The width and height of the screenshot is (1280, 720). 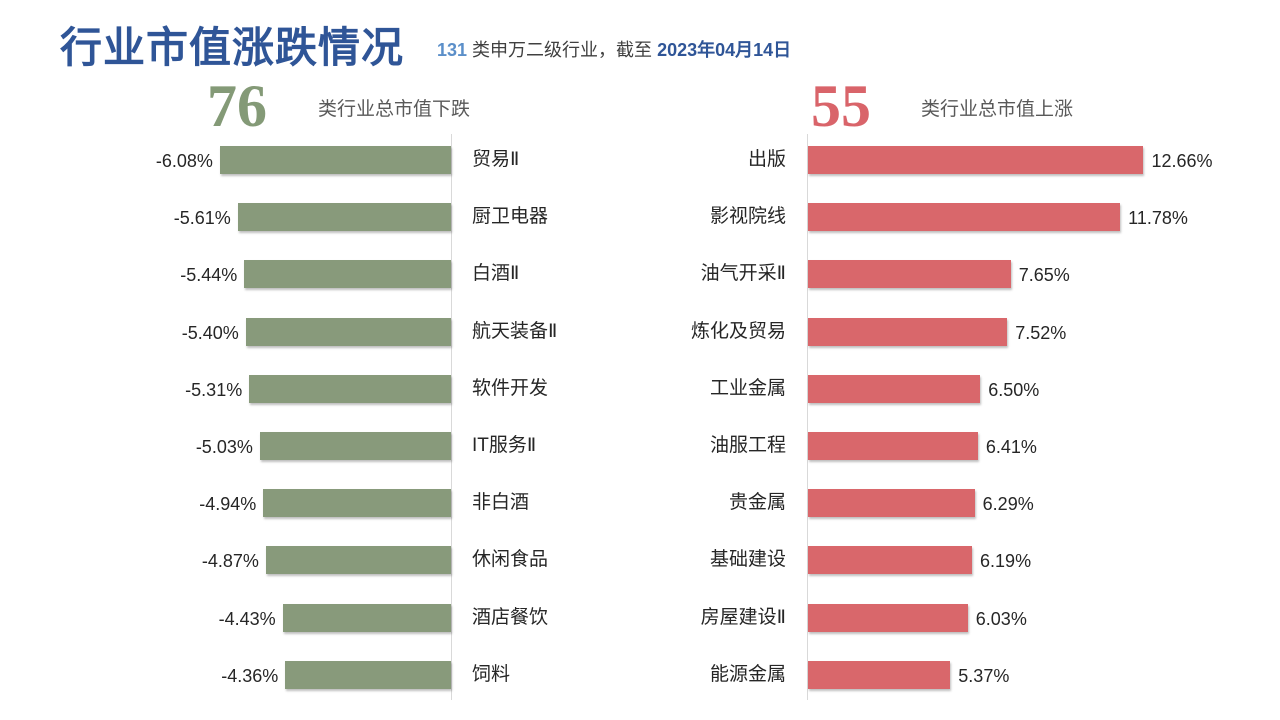 What do you see at coordinates (724, 50) in the screenshot?
I see `subtitle-date: 2023年04月14日` at bounding box center [724, 50].